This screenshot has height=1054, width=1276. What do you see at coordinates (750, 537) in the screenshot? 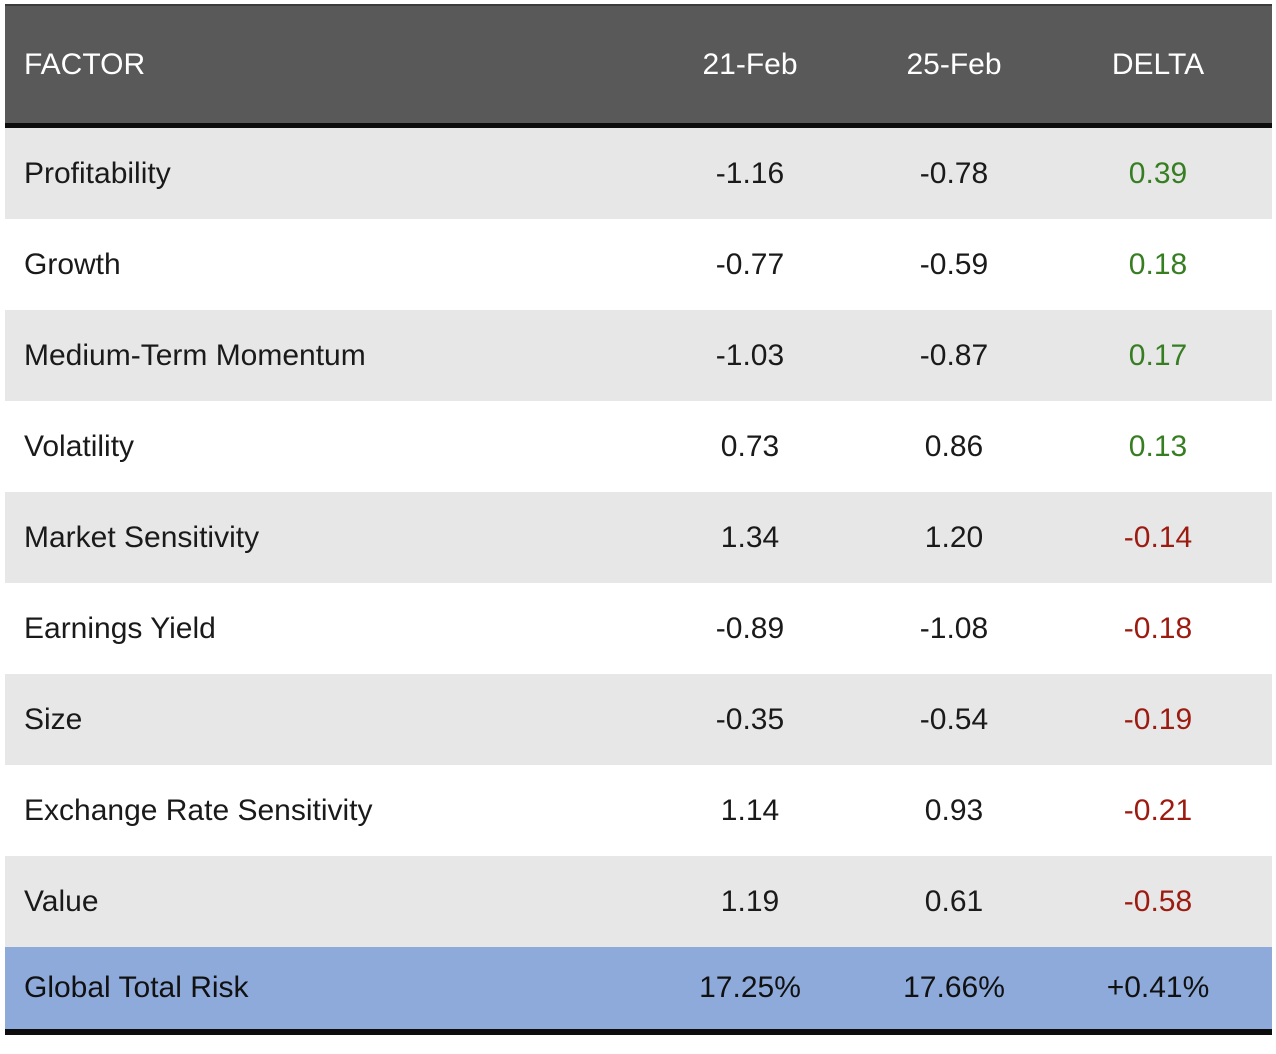
I see `value-21feb: 1.34` at bounding box center [750, 537].